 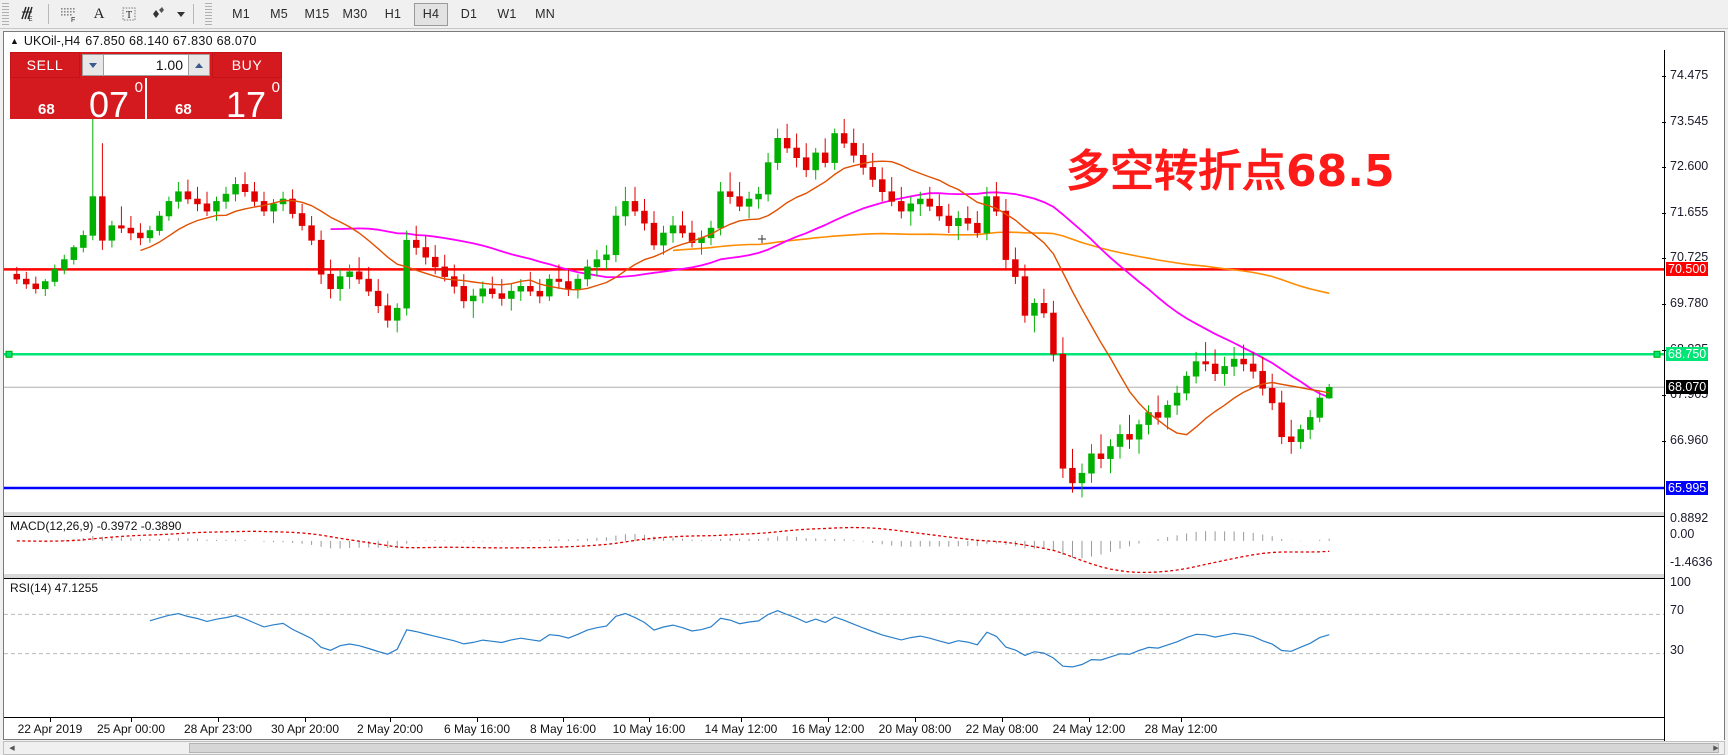 I want to click on time-tick-label: 2 May 20:00, so click(x=390, y=729).